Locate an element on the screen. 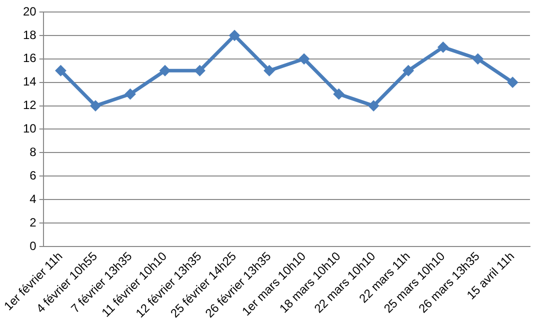 The width and height of the screenshot is (546, 330). y-tick-label: 2 is located at coordinates (33, 222).